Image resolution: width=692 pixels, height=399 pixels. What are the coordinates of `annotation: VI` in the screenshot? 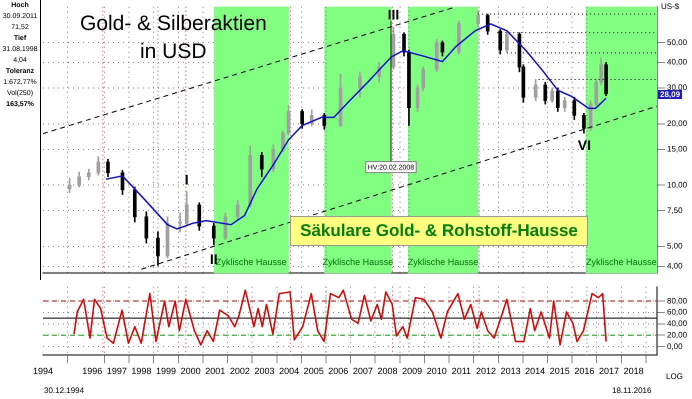 It's located at (585, 145).